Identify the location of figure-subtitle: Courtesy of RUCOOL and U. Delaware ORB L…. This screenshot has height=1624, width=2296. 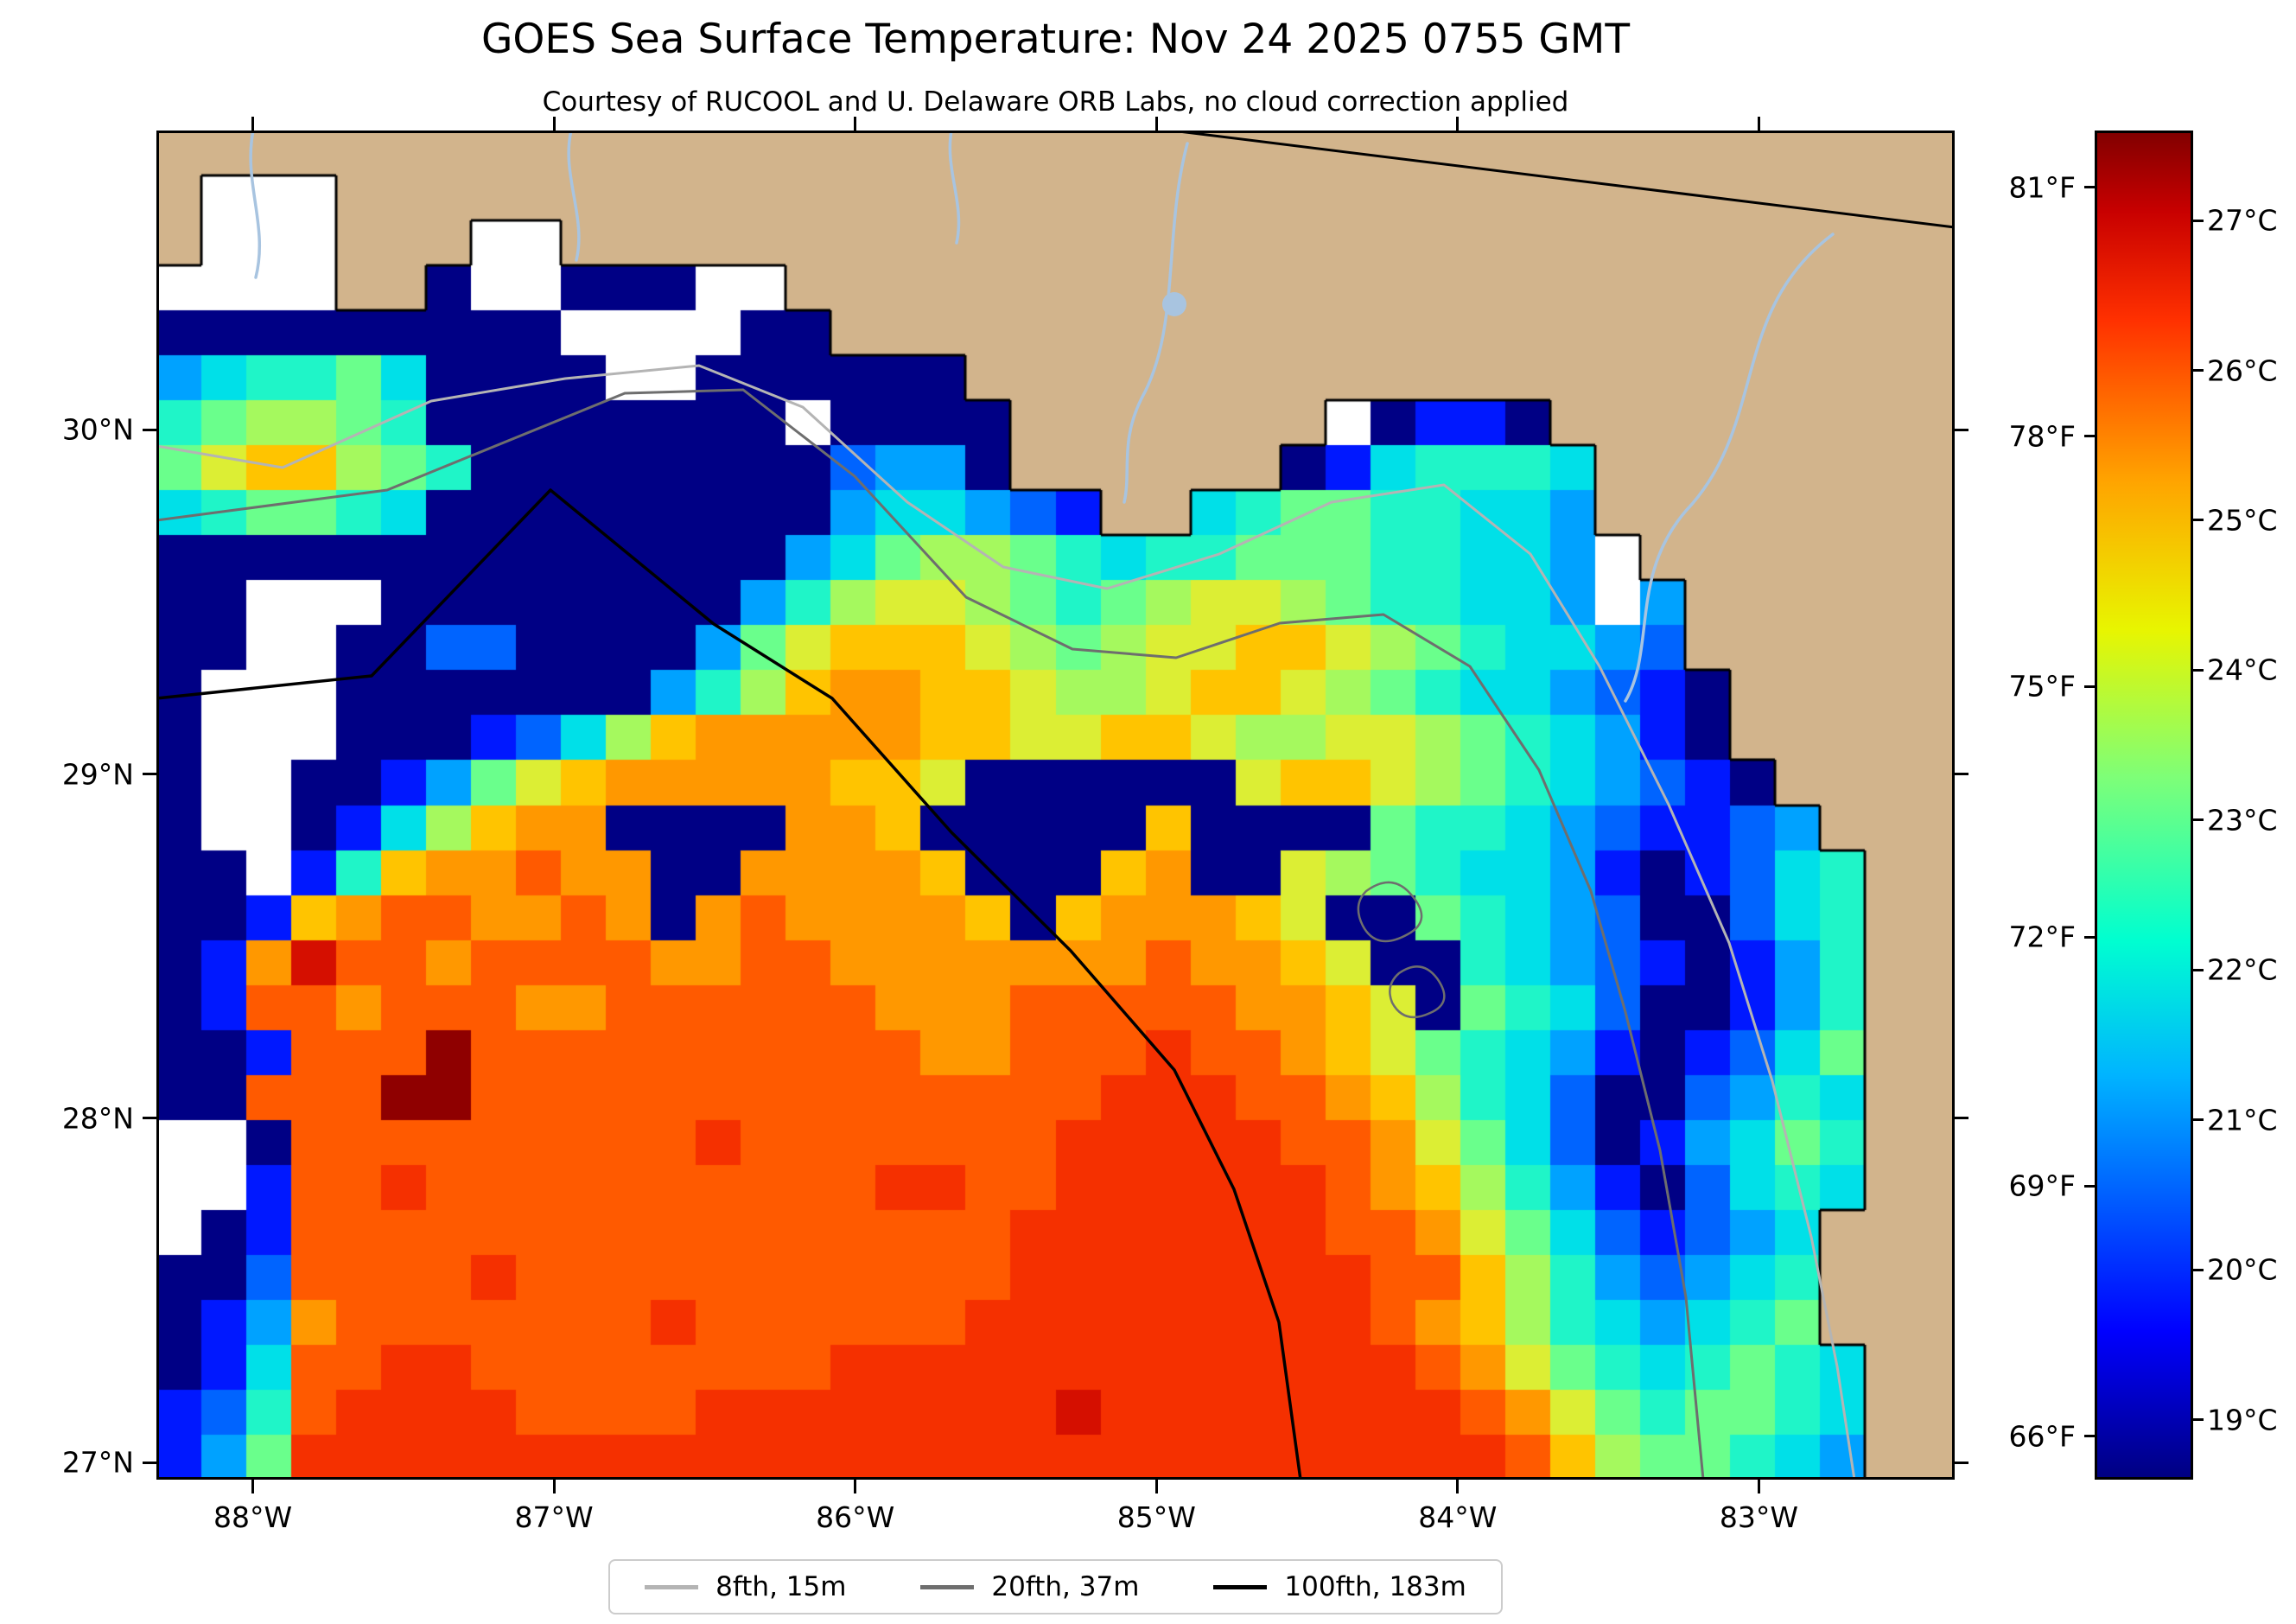
(1055, 102).